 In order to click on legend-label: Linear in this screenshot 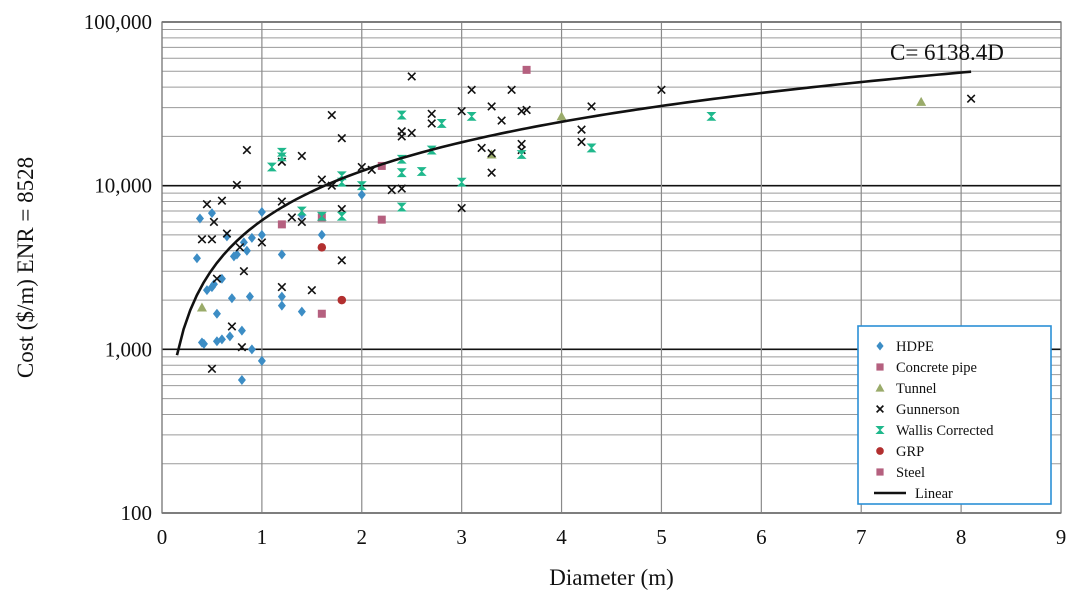, I will do `click(934, 494)`.